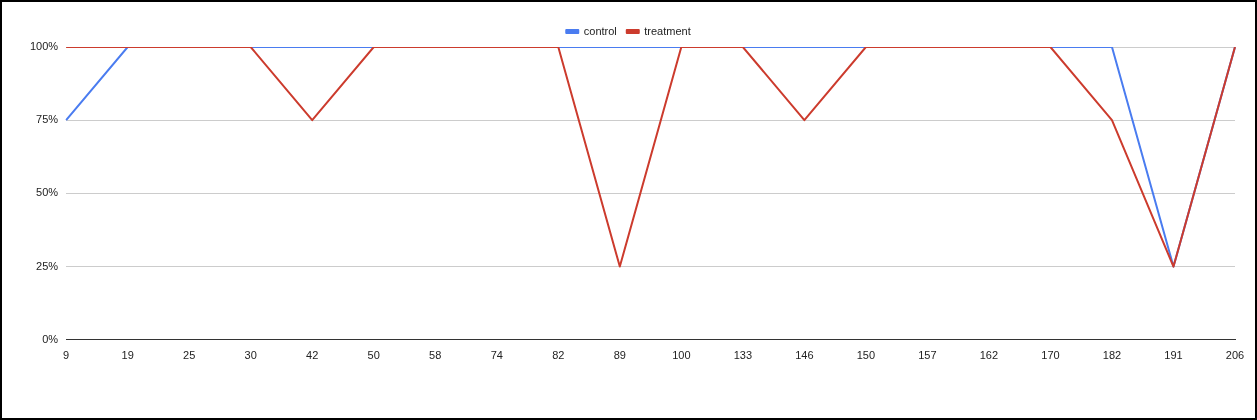 Image resolution: width=1257 pixels, height=420 pixels. I want to click on x-tick-label: 146, so click(804, 355).